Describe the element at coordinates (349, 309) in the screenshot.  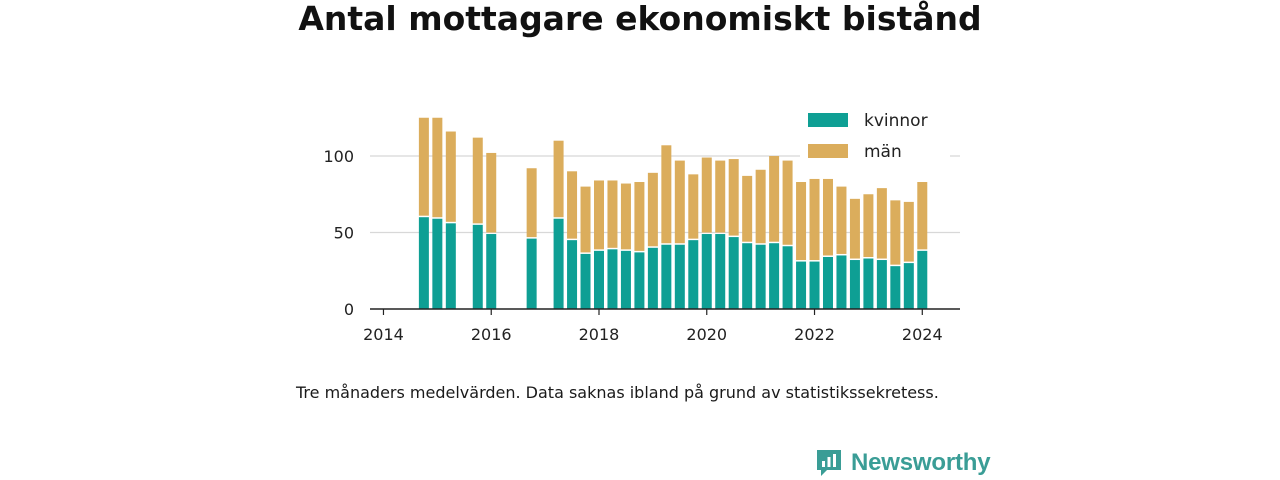
I see `y-tick-label: 0` at that location.